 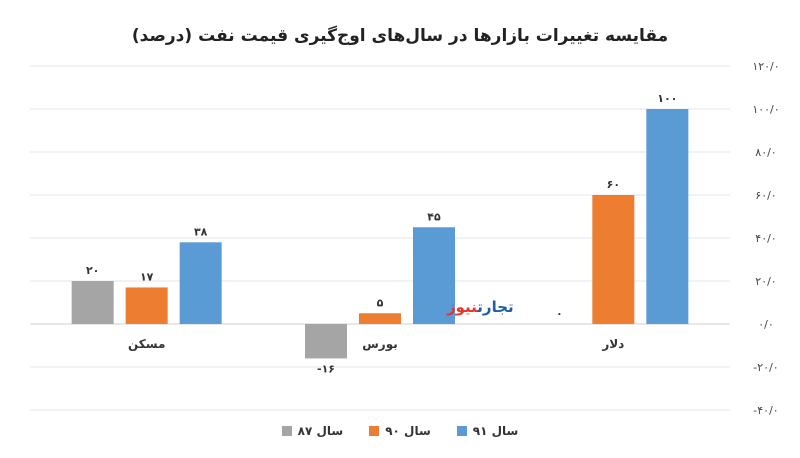 What do you see at coordinates (766, 324) in the screenshot?
I see `y-tick-label: ۰/۰` at bounding box center [766, 324].